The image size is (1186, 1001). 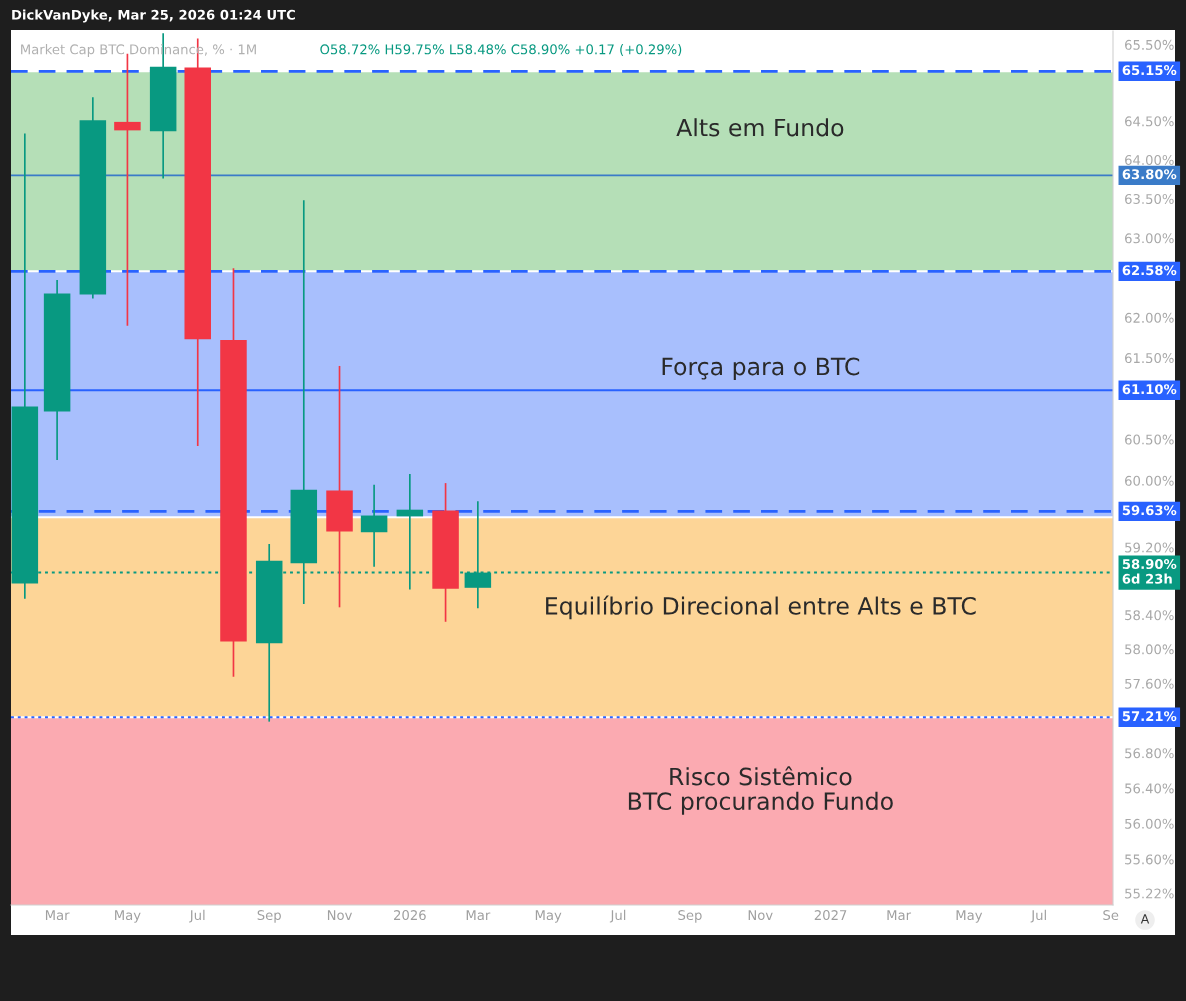 I want to click on y-tick-label: 63.00%, so click(x=1149, y=238).